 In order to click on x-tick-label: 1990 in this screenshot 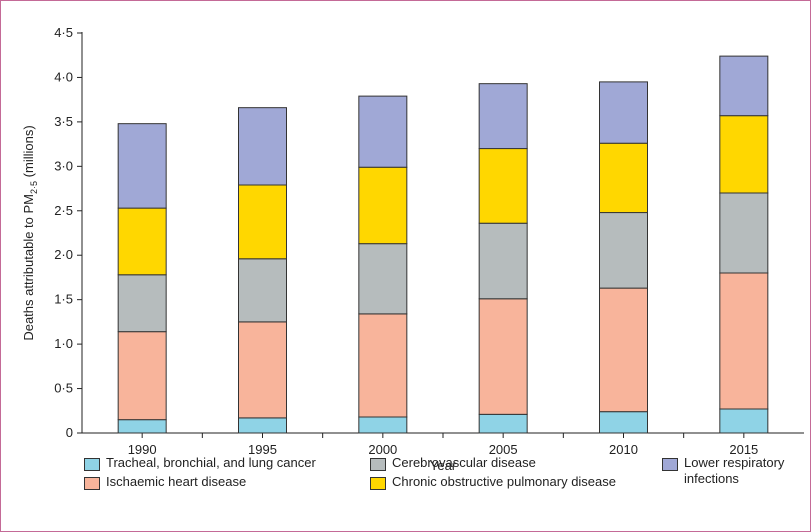, I will do `click(142, 449)`.